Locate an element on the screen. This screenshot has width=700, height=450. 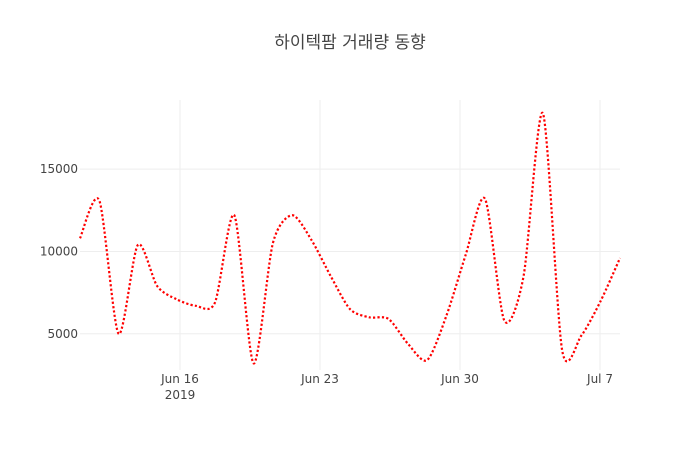
y-tick-label: 10000 is located at coordinates (59, 251).